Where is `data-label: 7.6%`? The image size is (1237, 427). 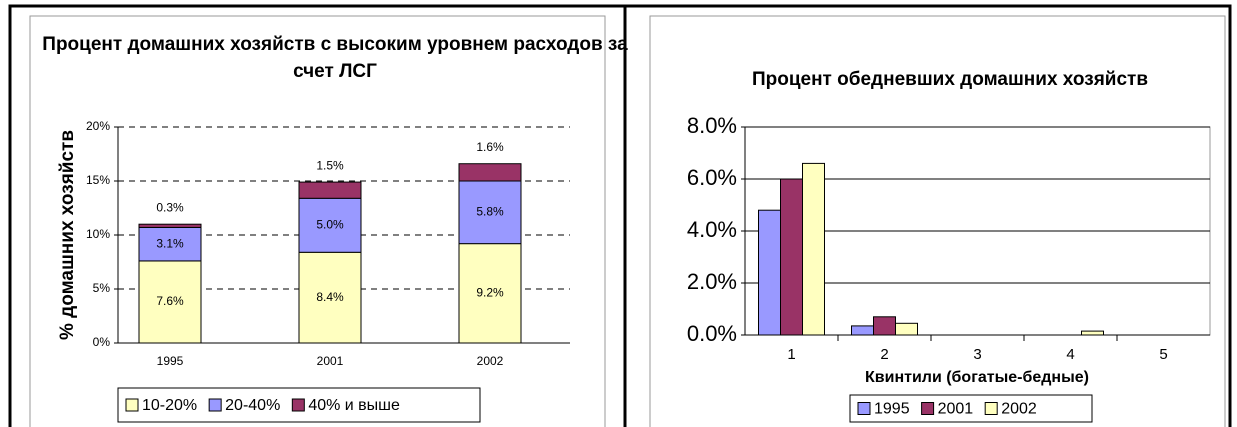 data-label: 7.6% is located at coordinates (170, 301).